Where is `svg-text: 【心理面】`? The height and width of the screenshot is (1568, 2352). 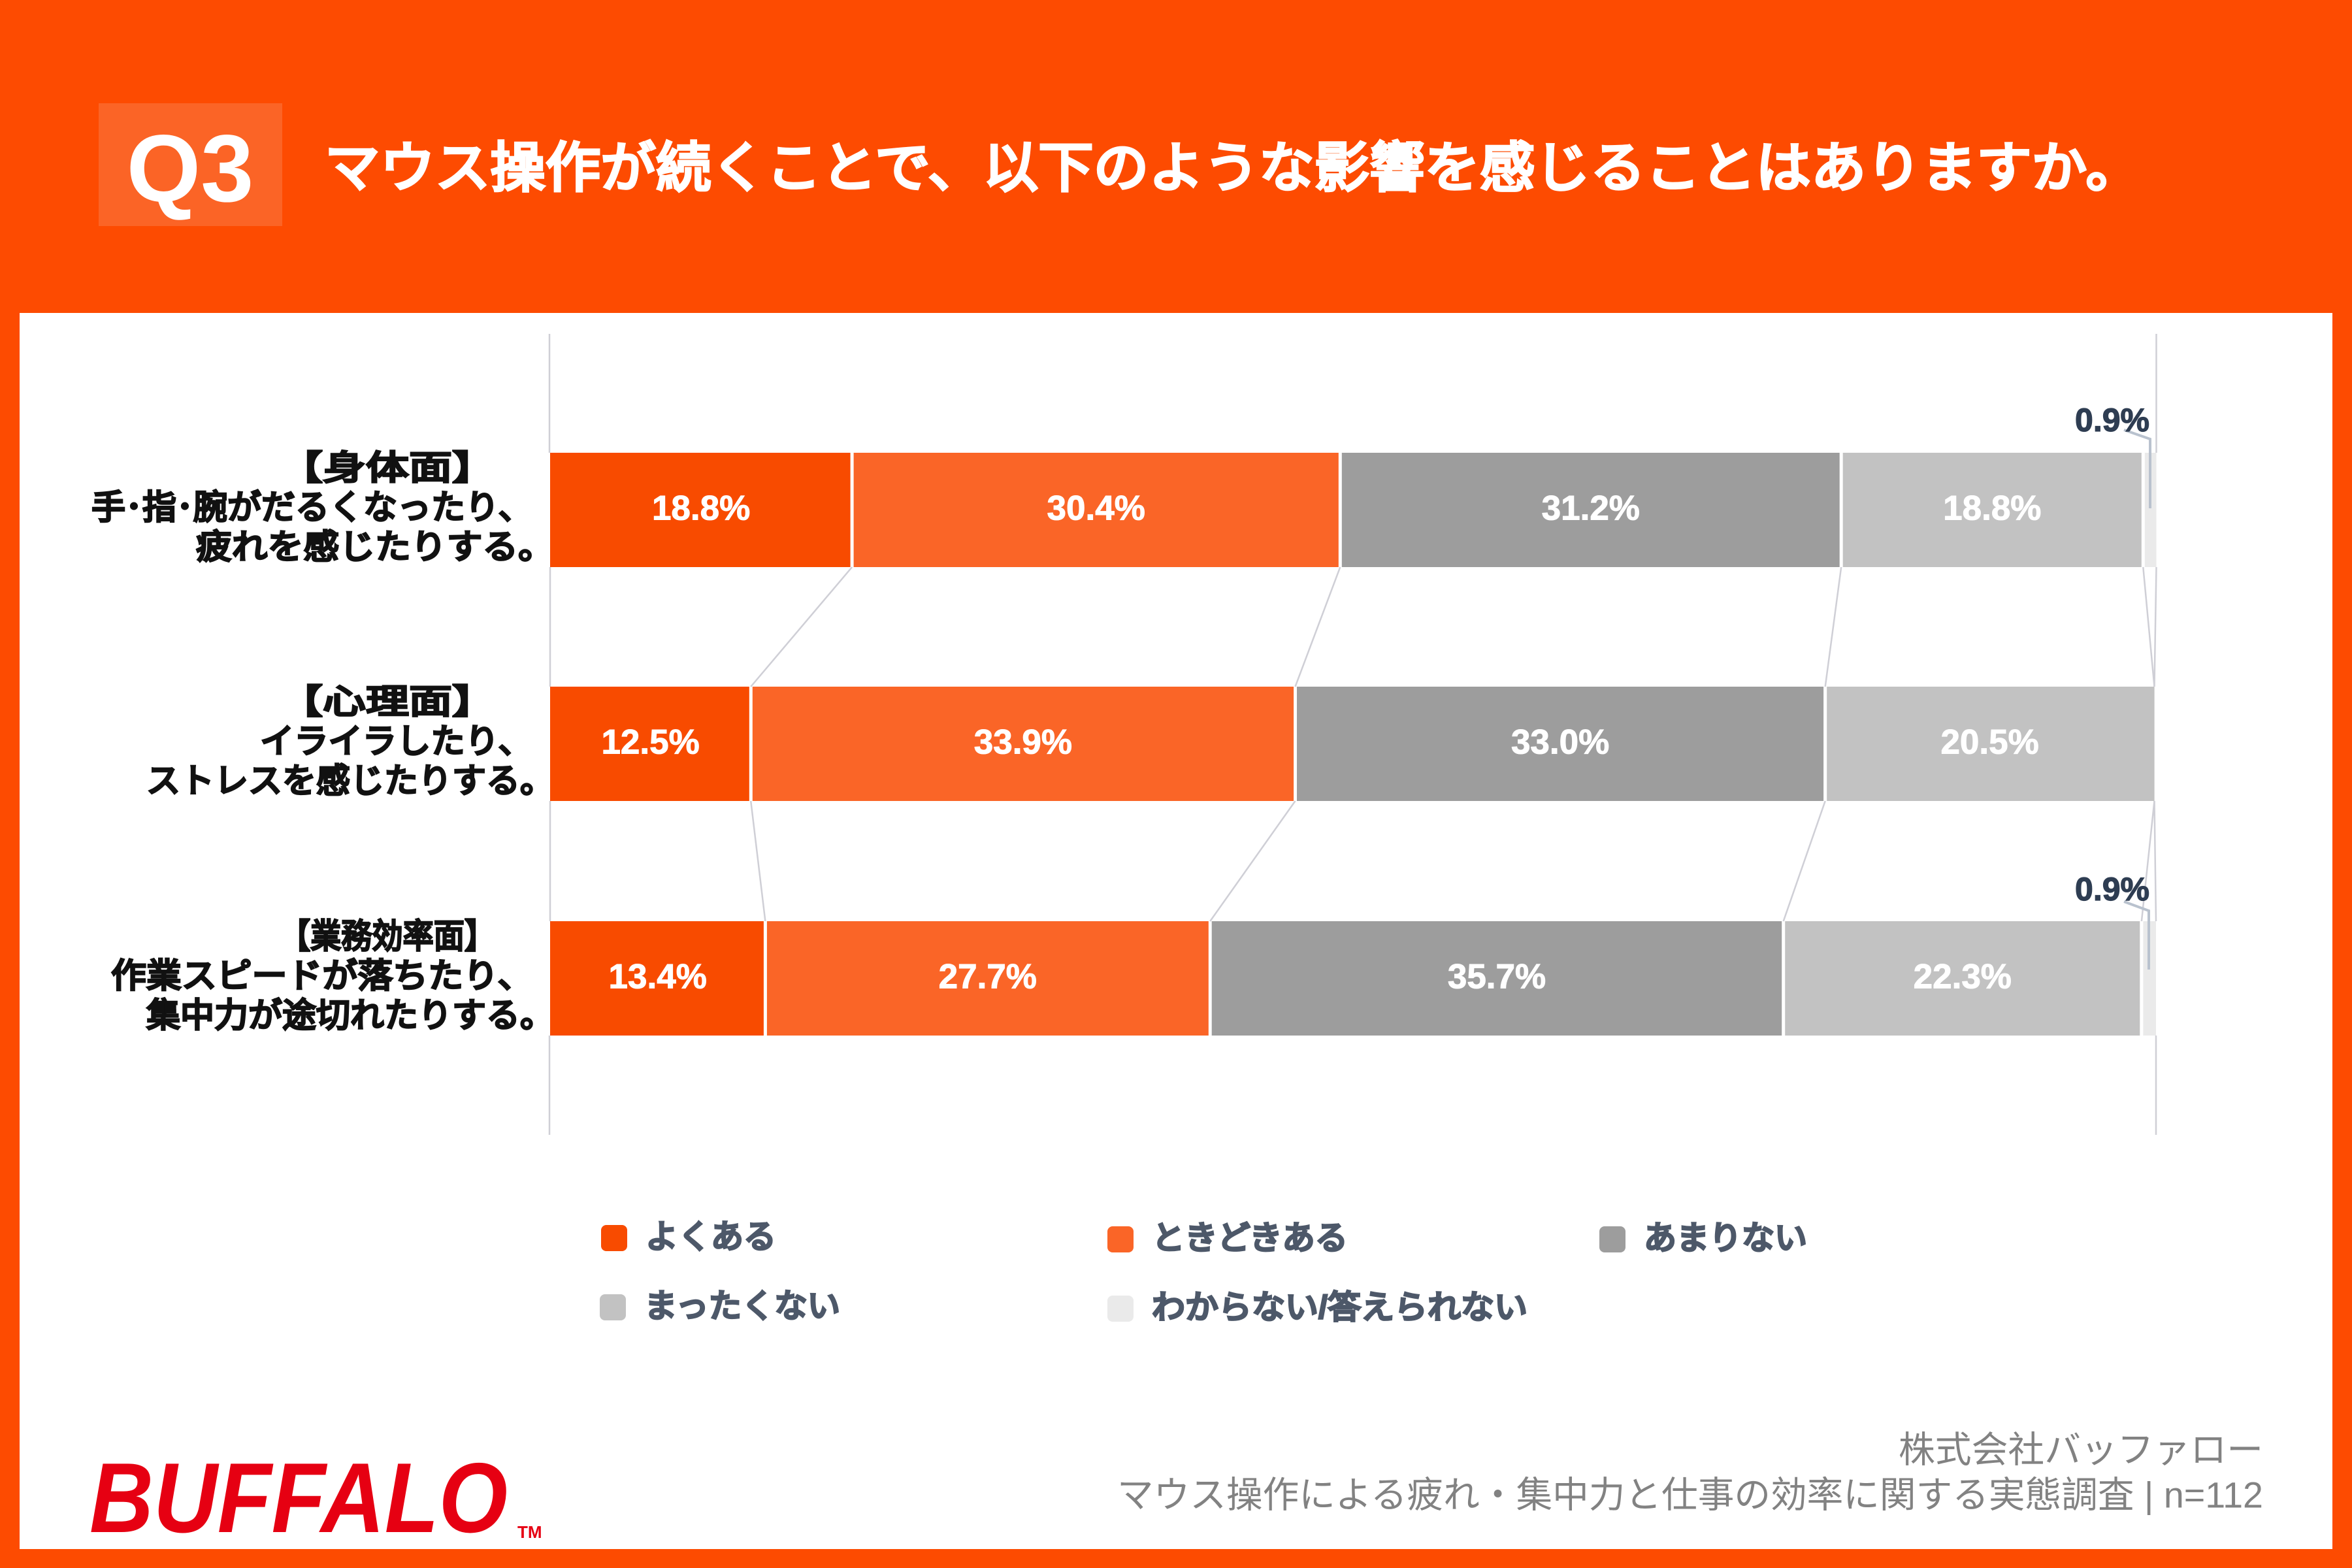 svg-text: 【心理面】 is located at coordinates (387, 702).